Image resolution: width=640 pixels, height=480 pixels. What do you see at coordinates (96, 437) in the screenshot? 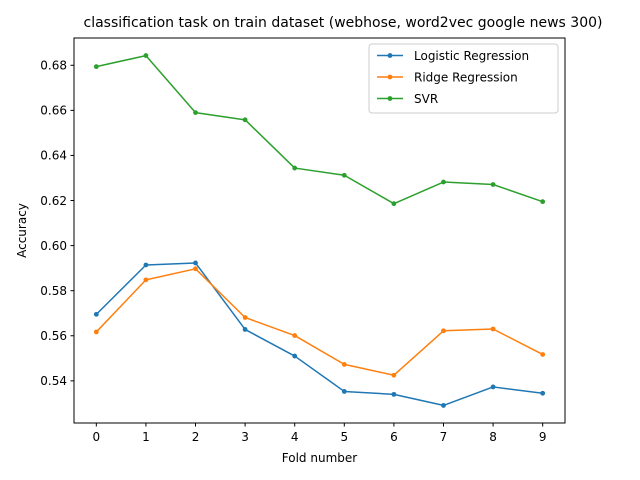
I see `x-tick-label: 0` at bounding box center [96, 437].